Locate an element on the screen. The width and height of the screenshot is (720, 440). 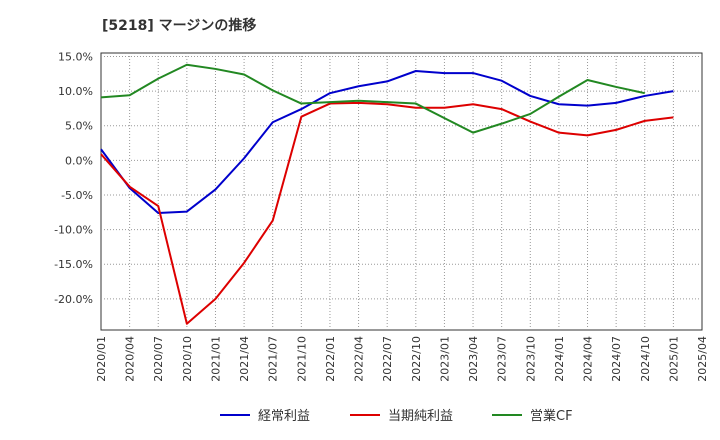
legend: 経常利益 当期純利益 営業CF is located at coordinates (396, 416).